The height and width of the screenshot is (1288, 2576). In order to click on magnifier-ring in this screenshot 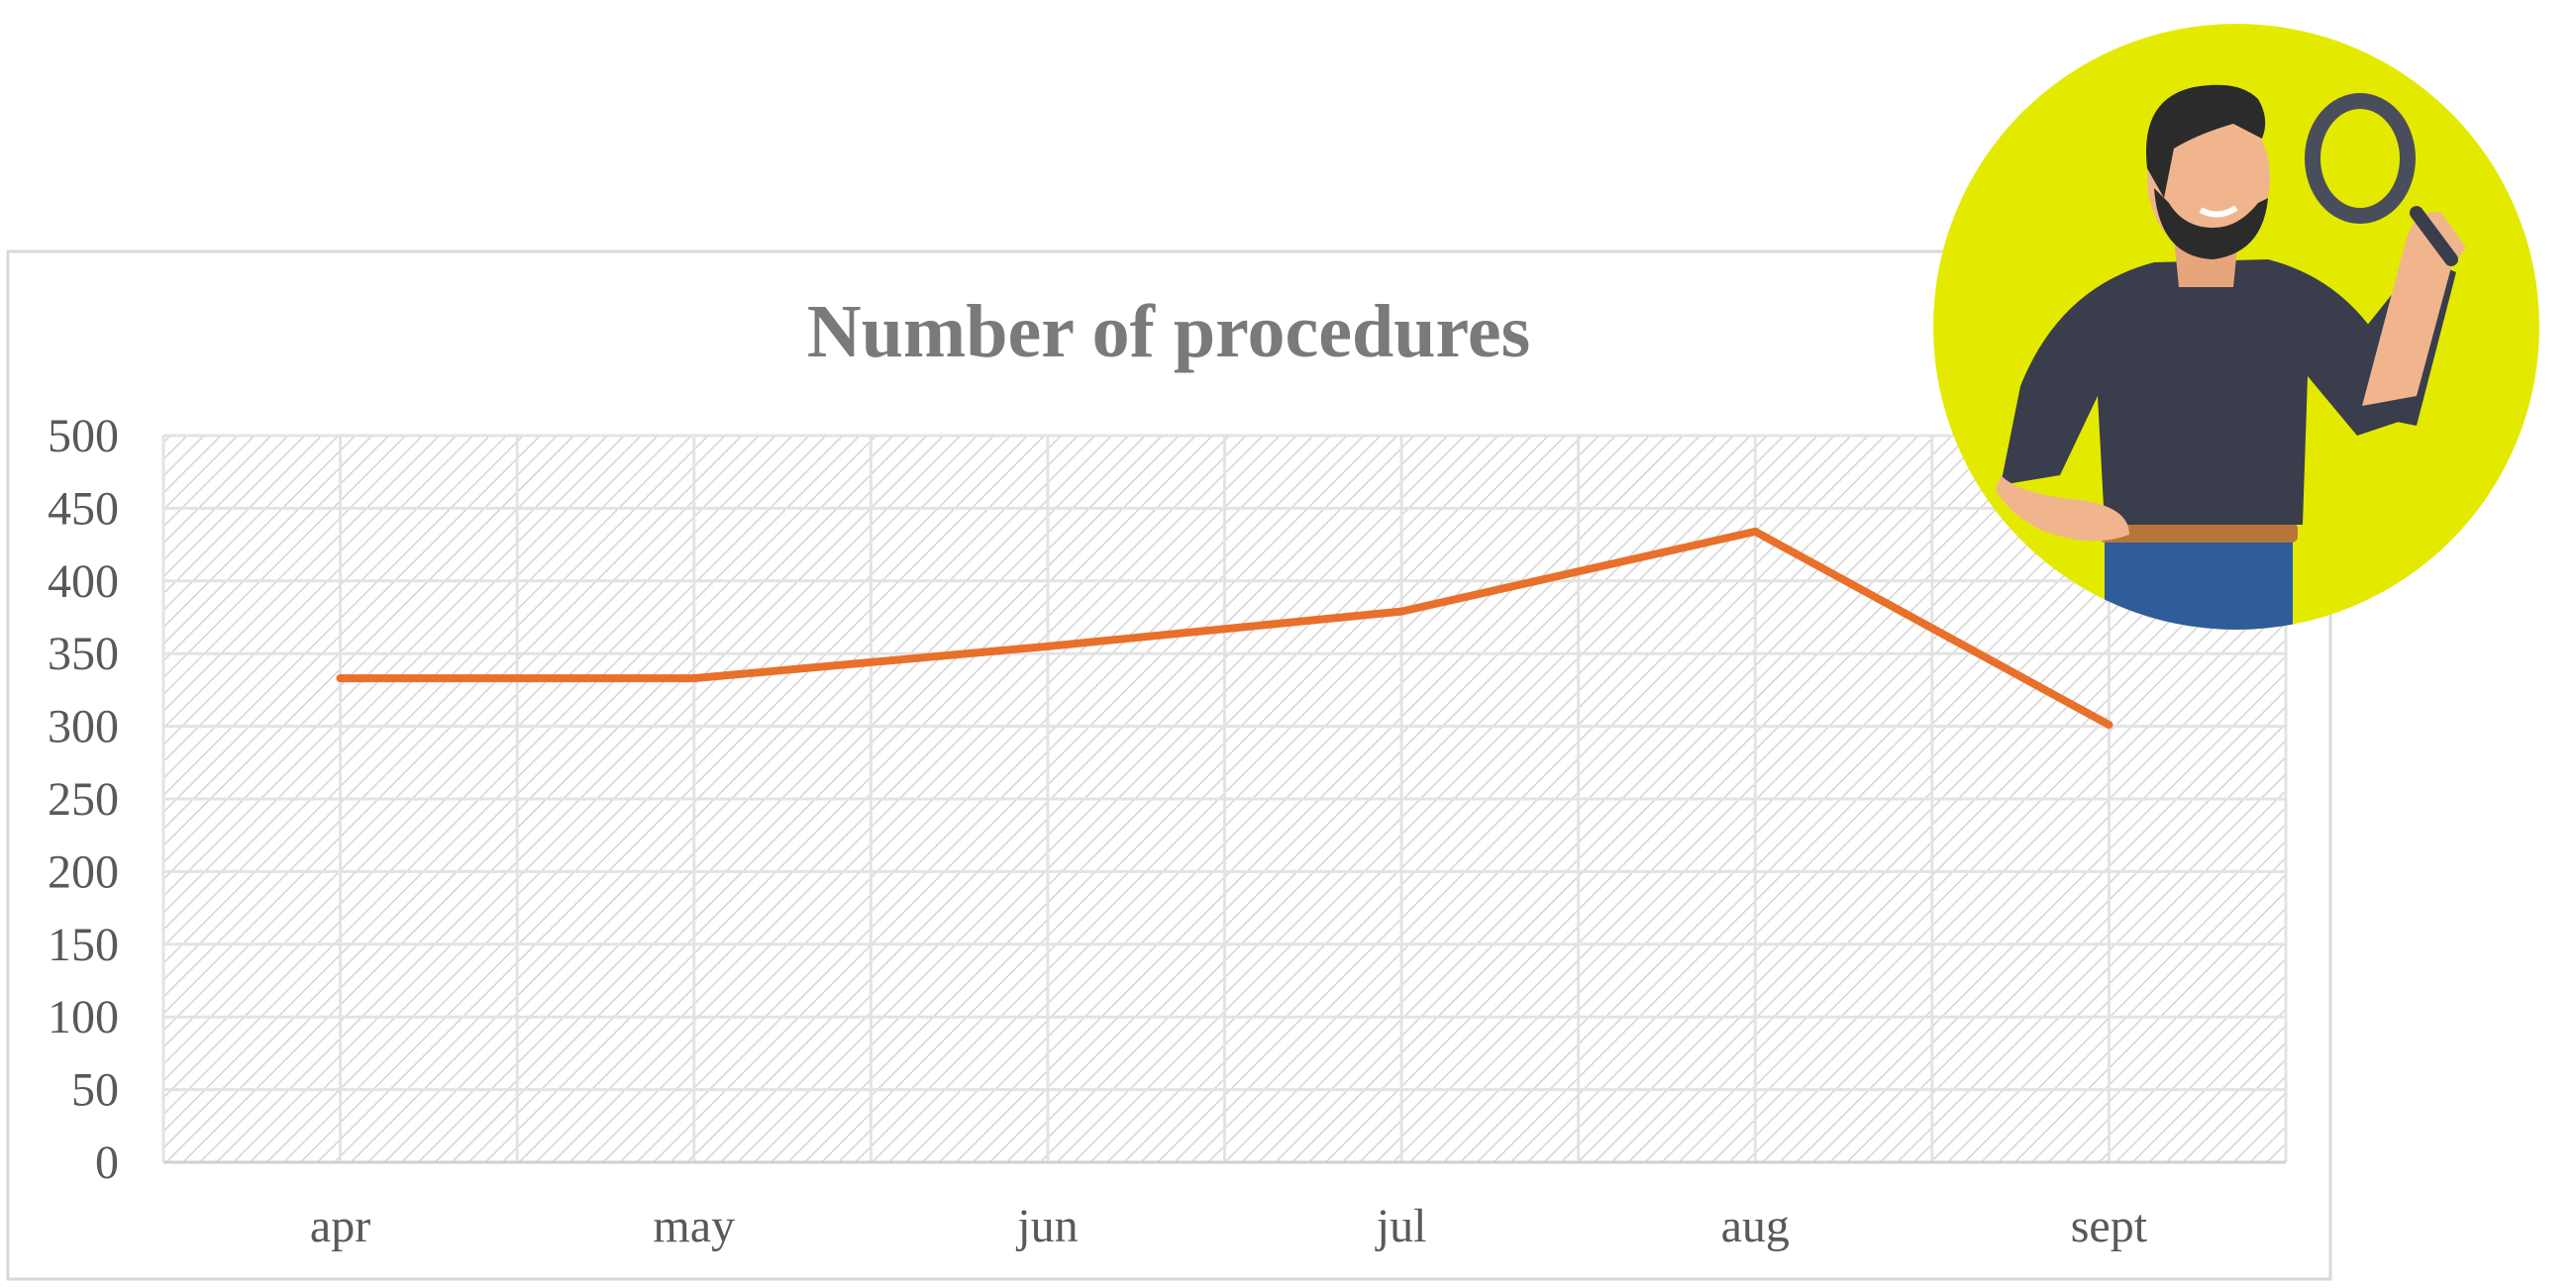, I will do `click(2360, 159)`.